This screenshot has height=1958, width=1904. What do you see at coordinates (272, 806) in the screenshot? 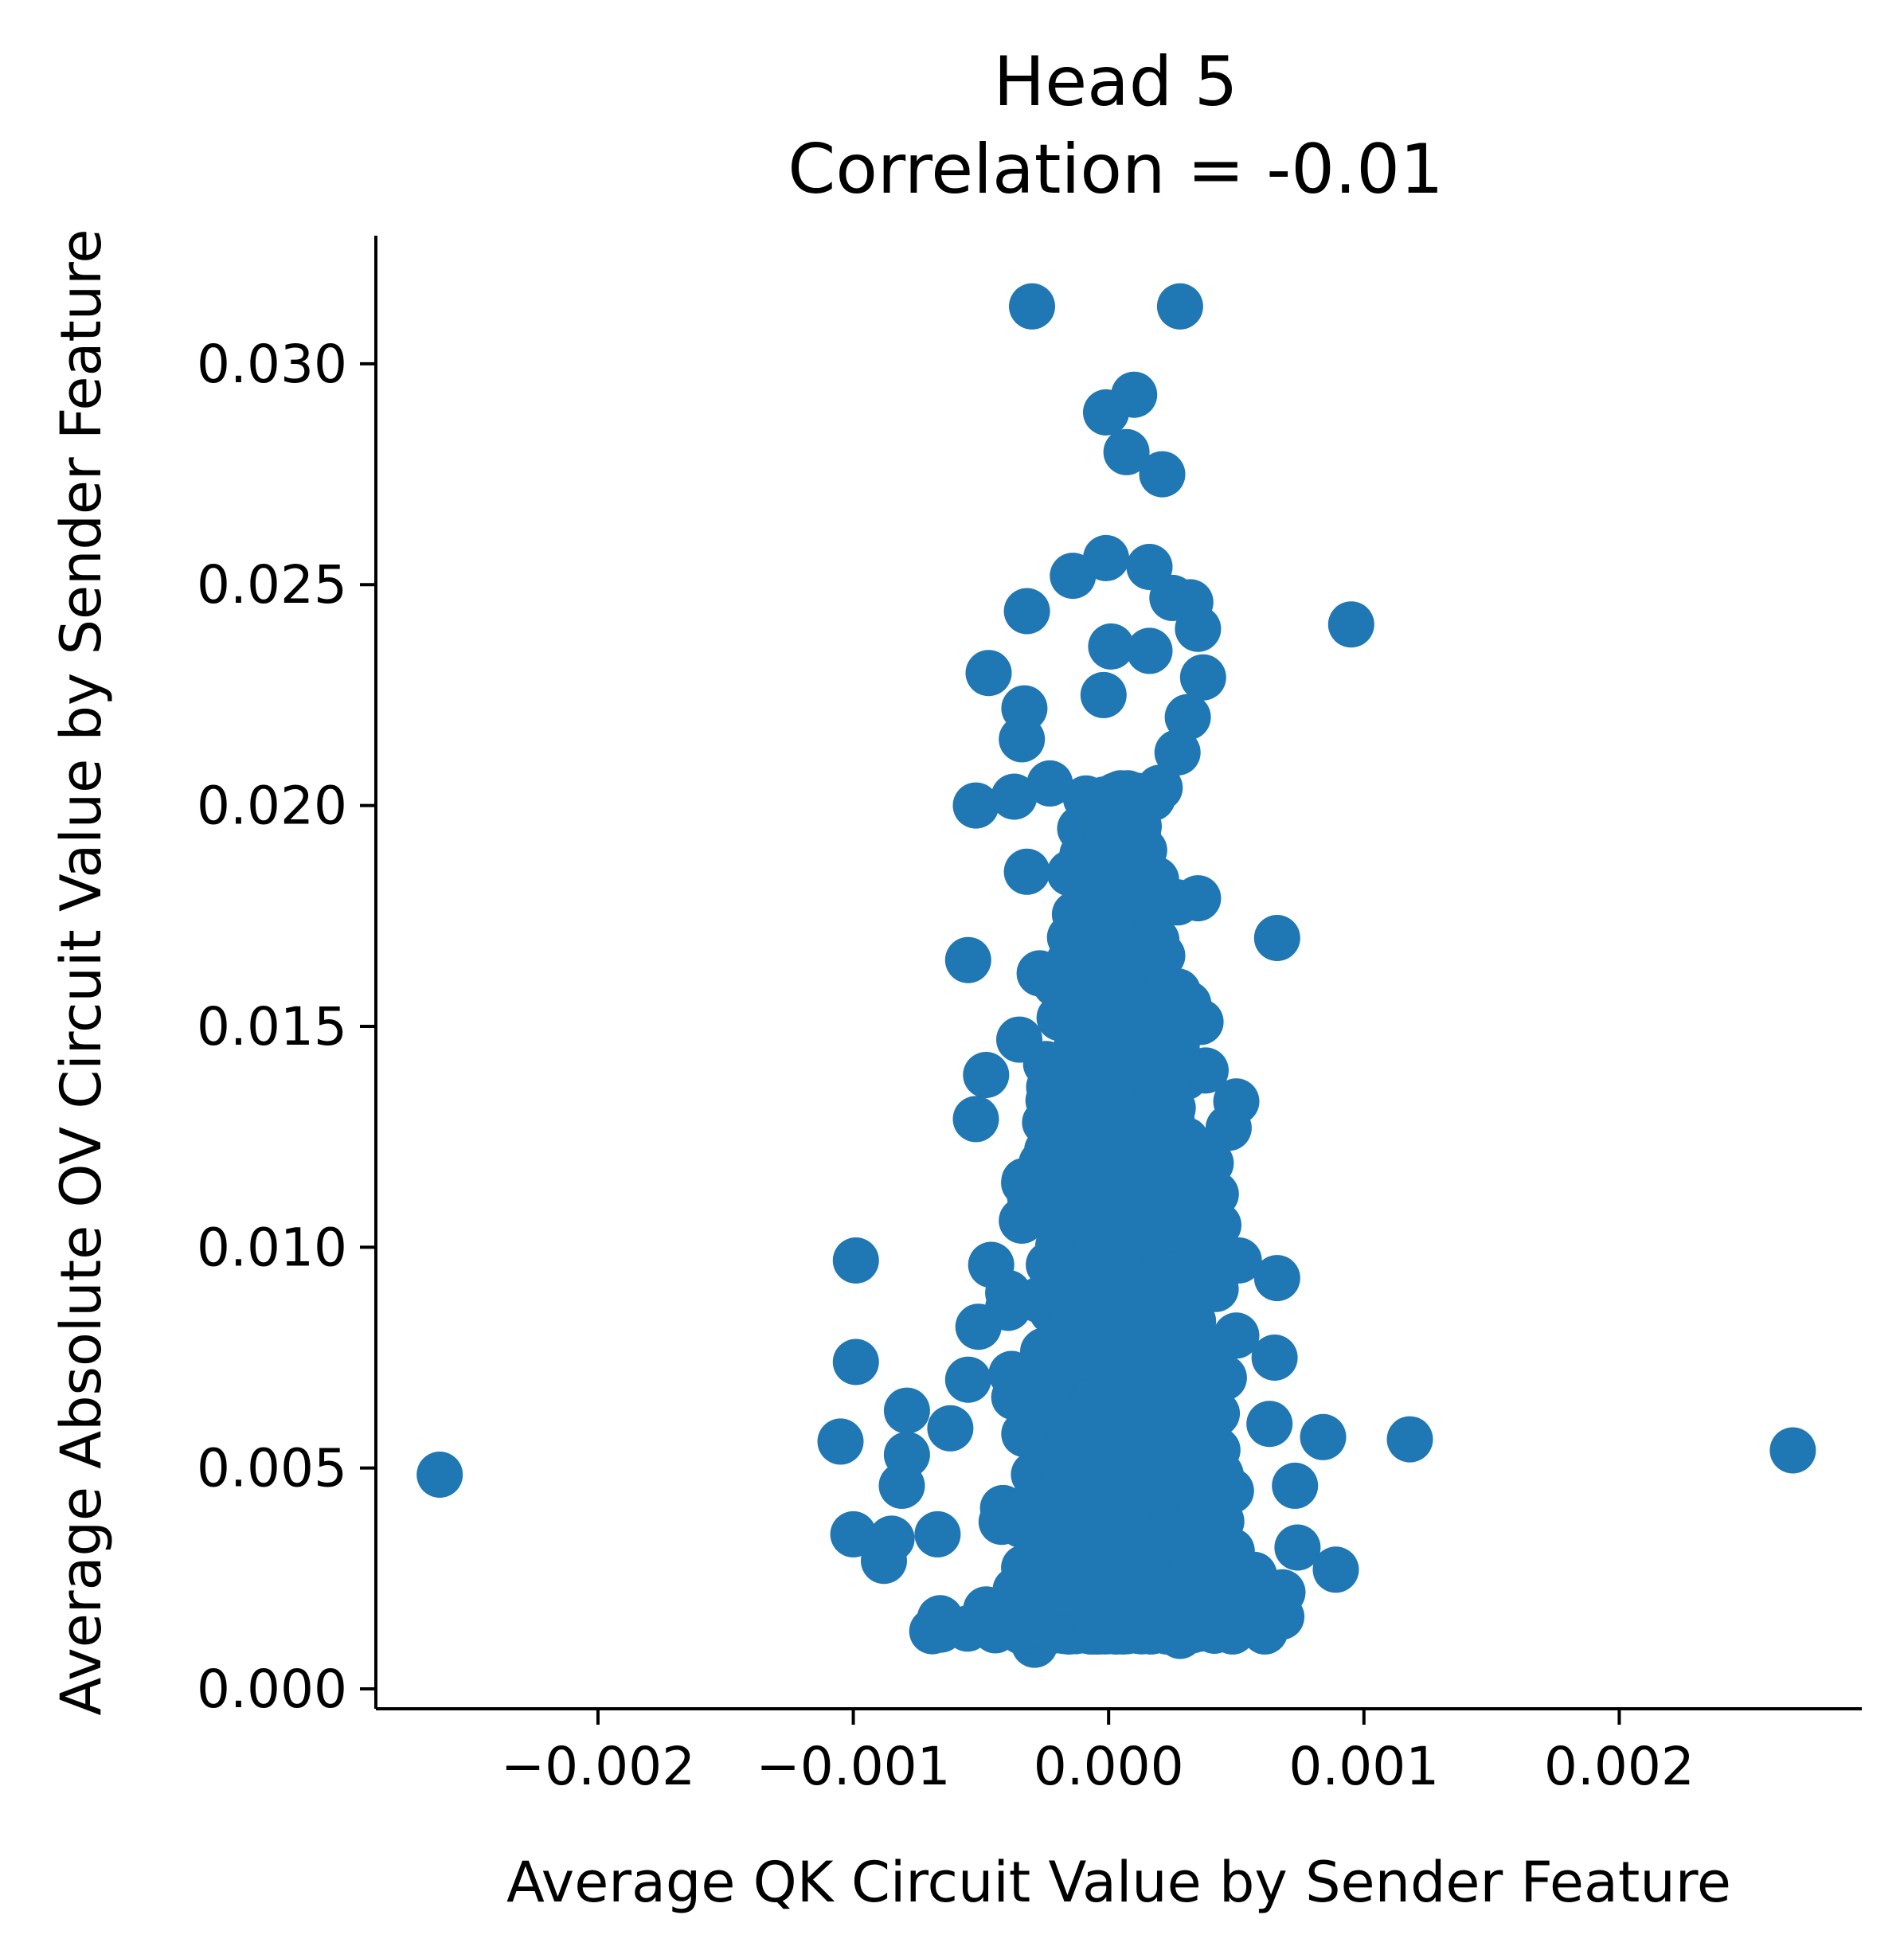
I see `y-tick-label: 0.020` at bounding box center [272, 806].